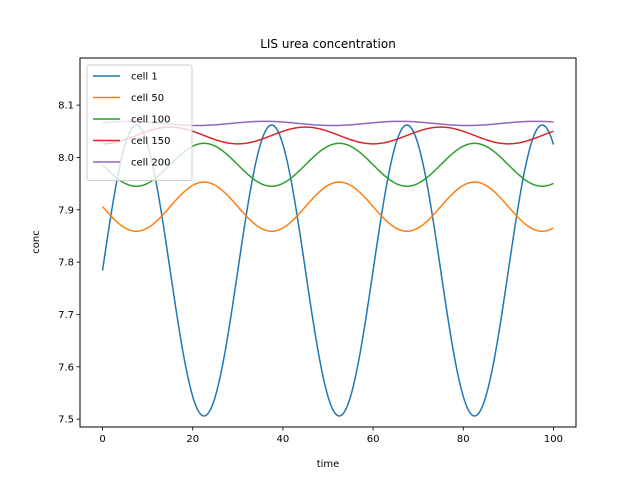 Image resolution: width=640 pixels, height=480 pixels. I want to click on chart-title: LIS urea concentration, so click(328, 44).